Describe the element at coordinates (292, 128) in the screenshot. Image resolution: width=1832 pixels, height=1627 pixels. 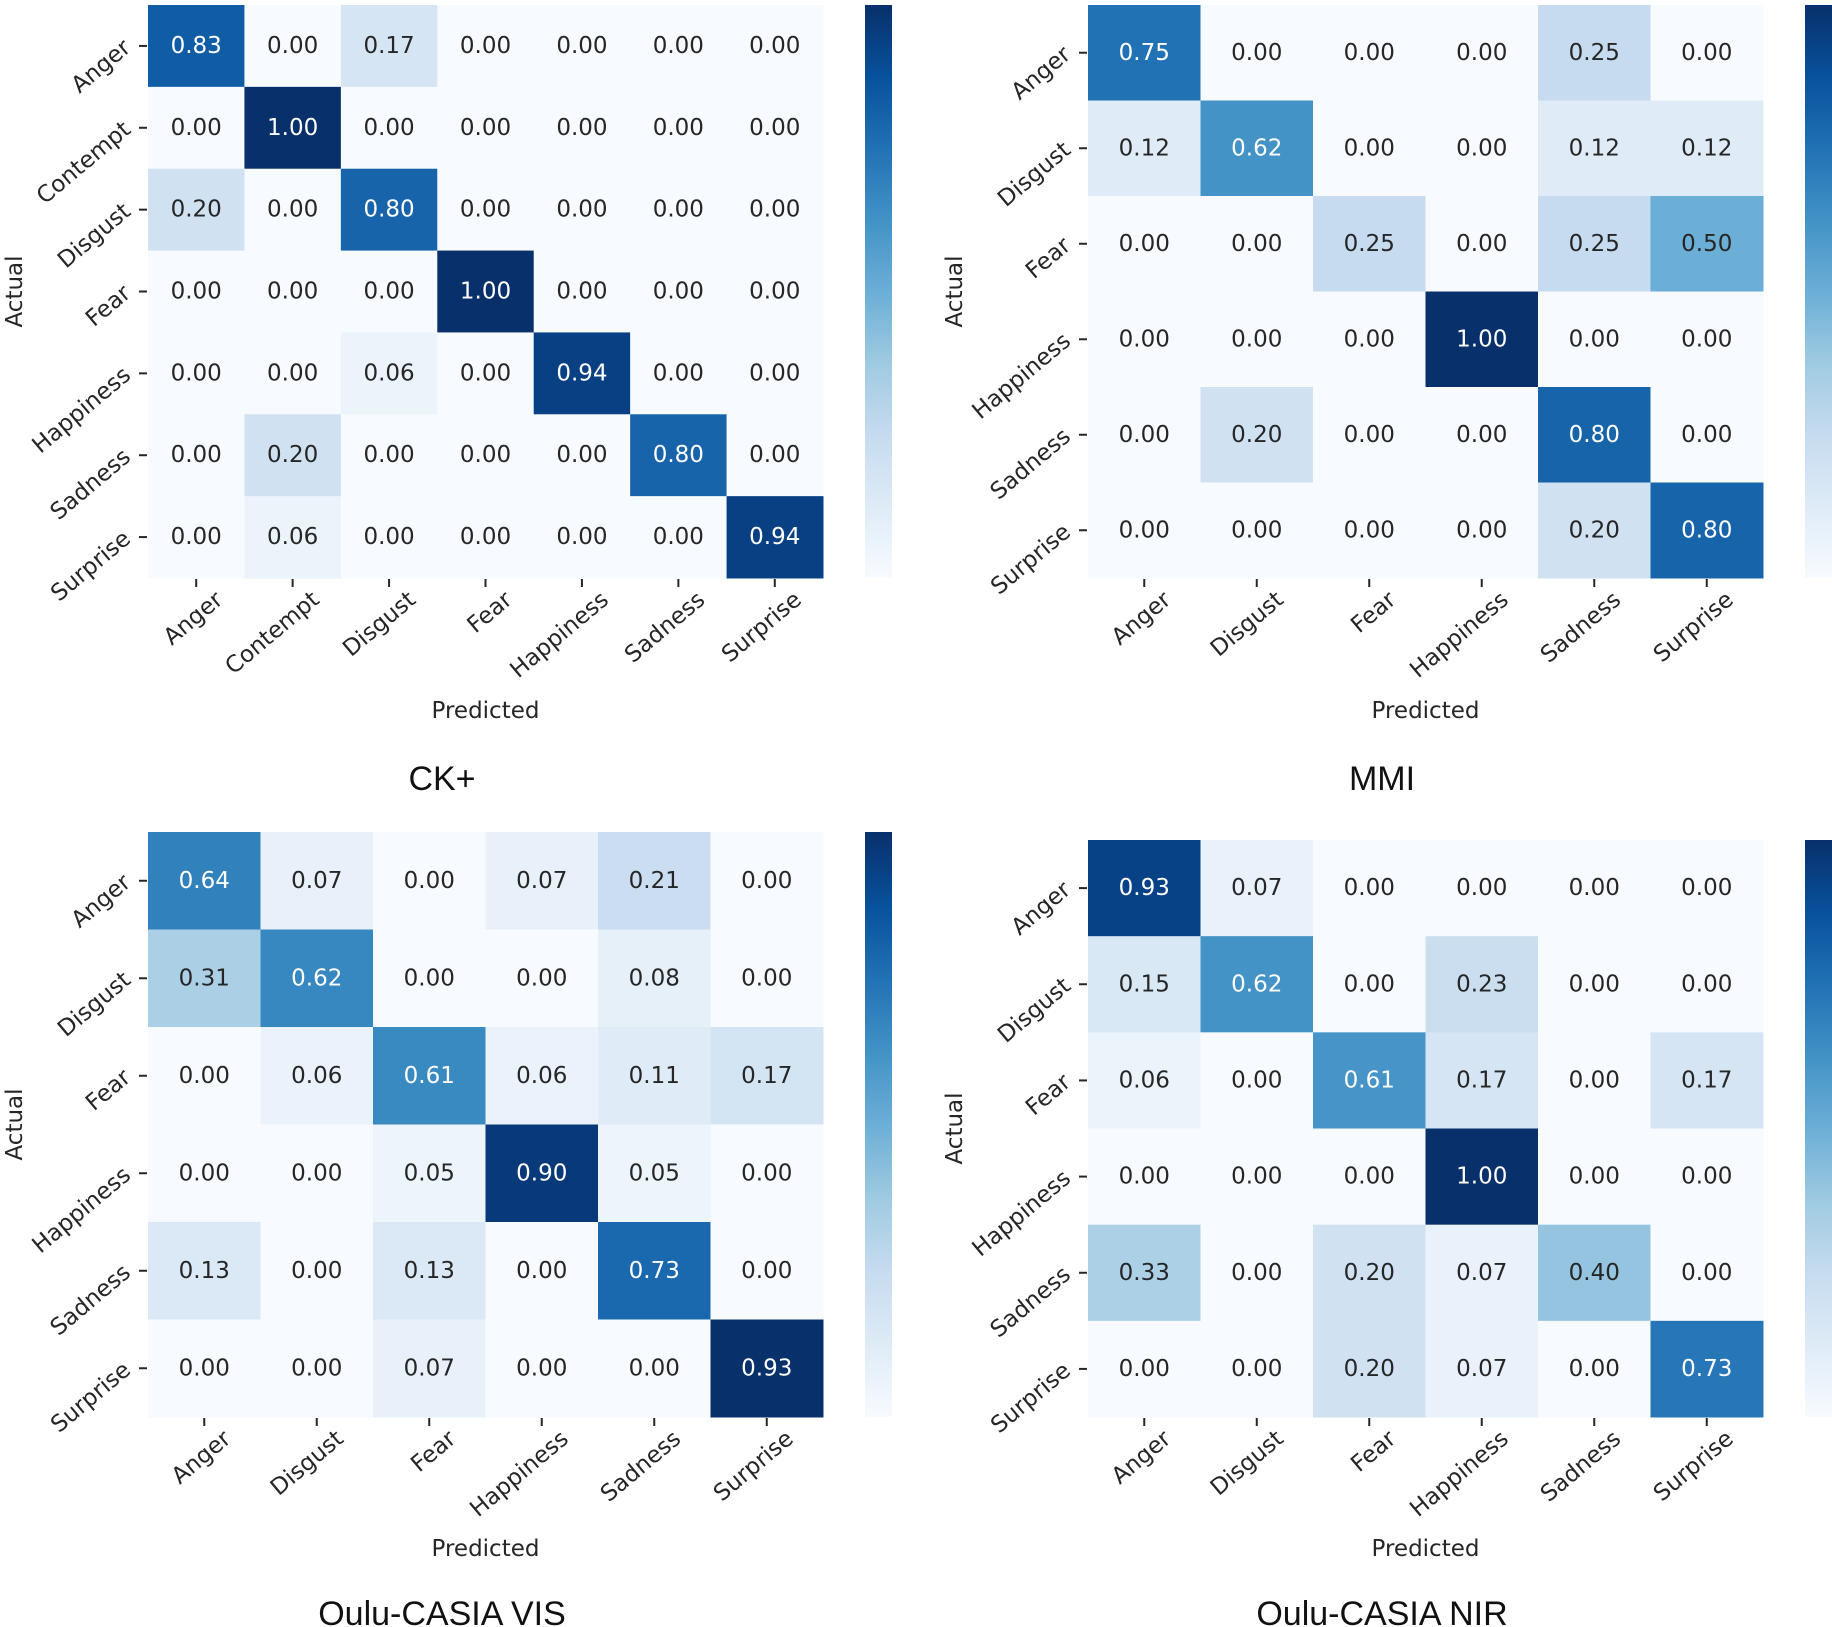
I see `cell-value-label: 1.00` at that location.